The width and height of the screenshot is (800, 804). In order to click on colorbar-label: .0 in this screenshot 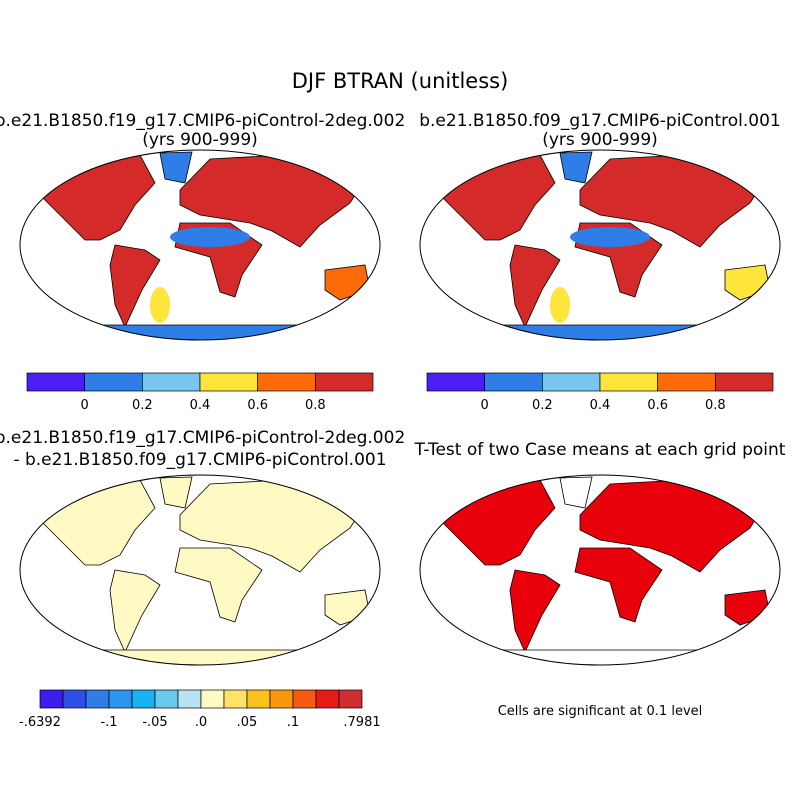, I will do `click(201, 722)`.